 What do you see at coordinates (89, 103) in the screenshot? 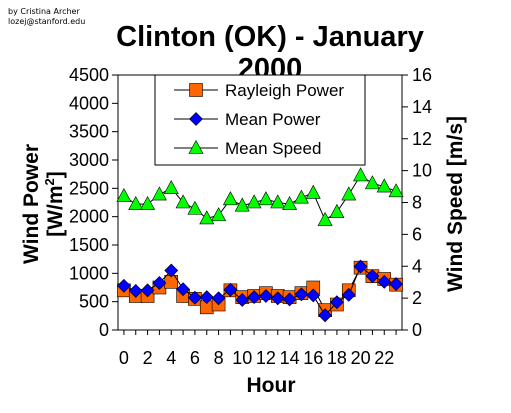
I see `left-tick-label: 4000` at bounding box center [89, 103].